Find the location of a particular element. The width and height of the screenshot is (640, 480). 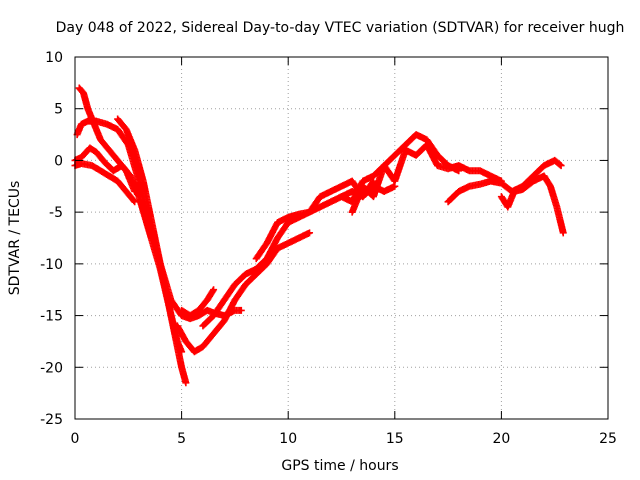

x-tick-label: 15 is located at coordinates (395, 439).